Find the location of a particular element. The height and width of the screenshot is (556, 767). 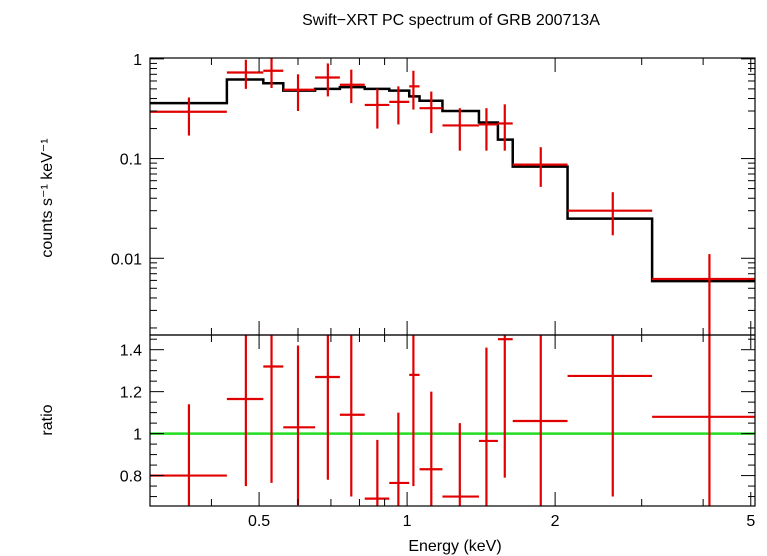

bottom-y-tick-label: 0.8 is located at coordinates (131, 477).